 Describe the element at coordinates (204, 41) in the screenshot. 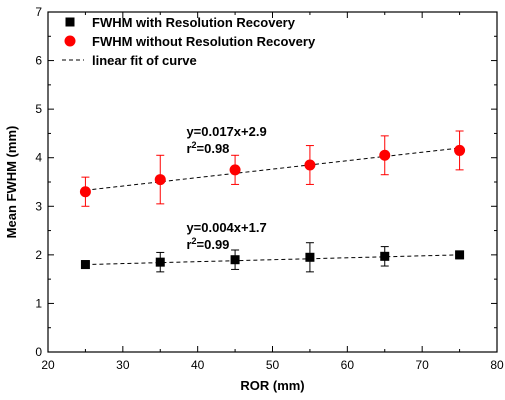

I see `legend-label: FWHM without Resolution Recovery` at that location.